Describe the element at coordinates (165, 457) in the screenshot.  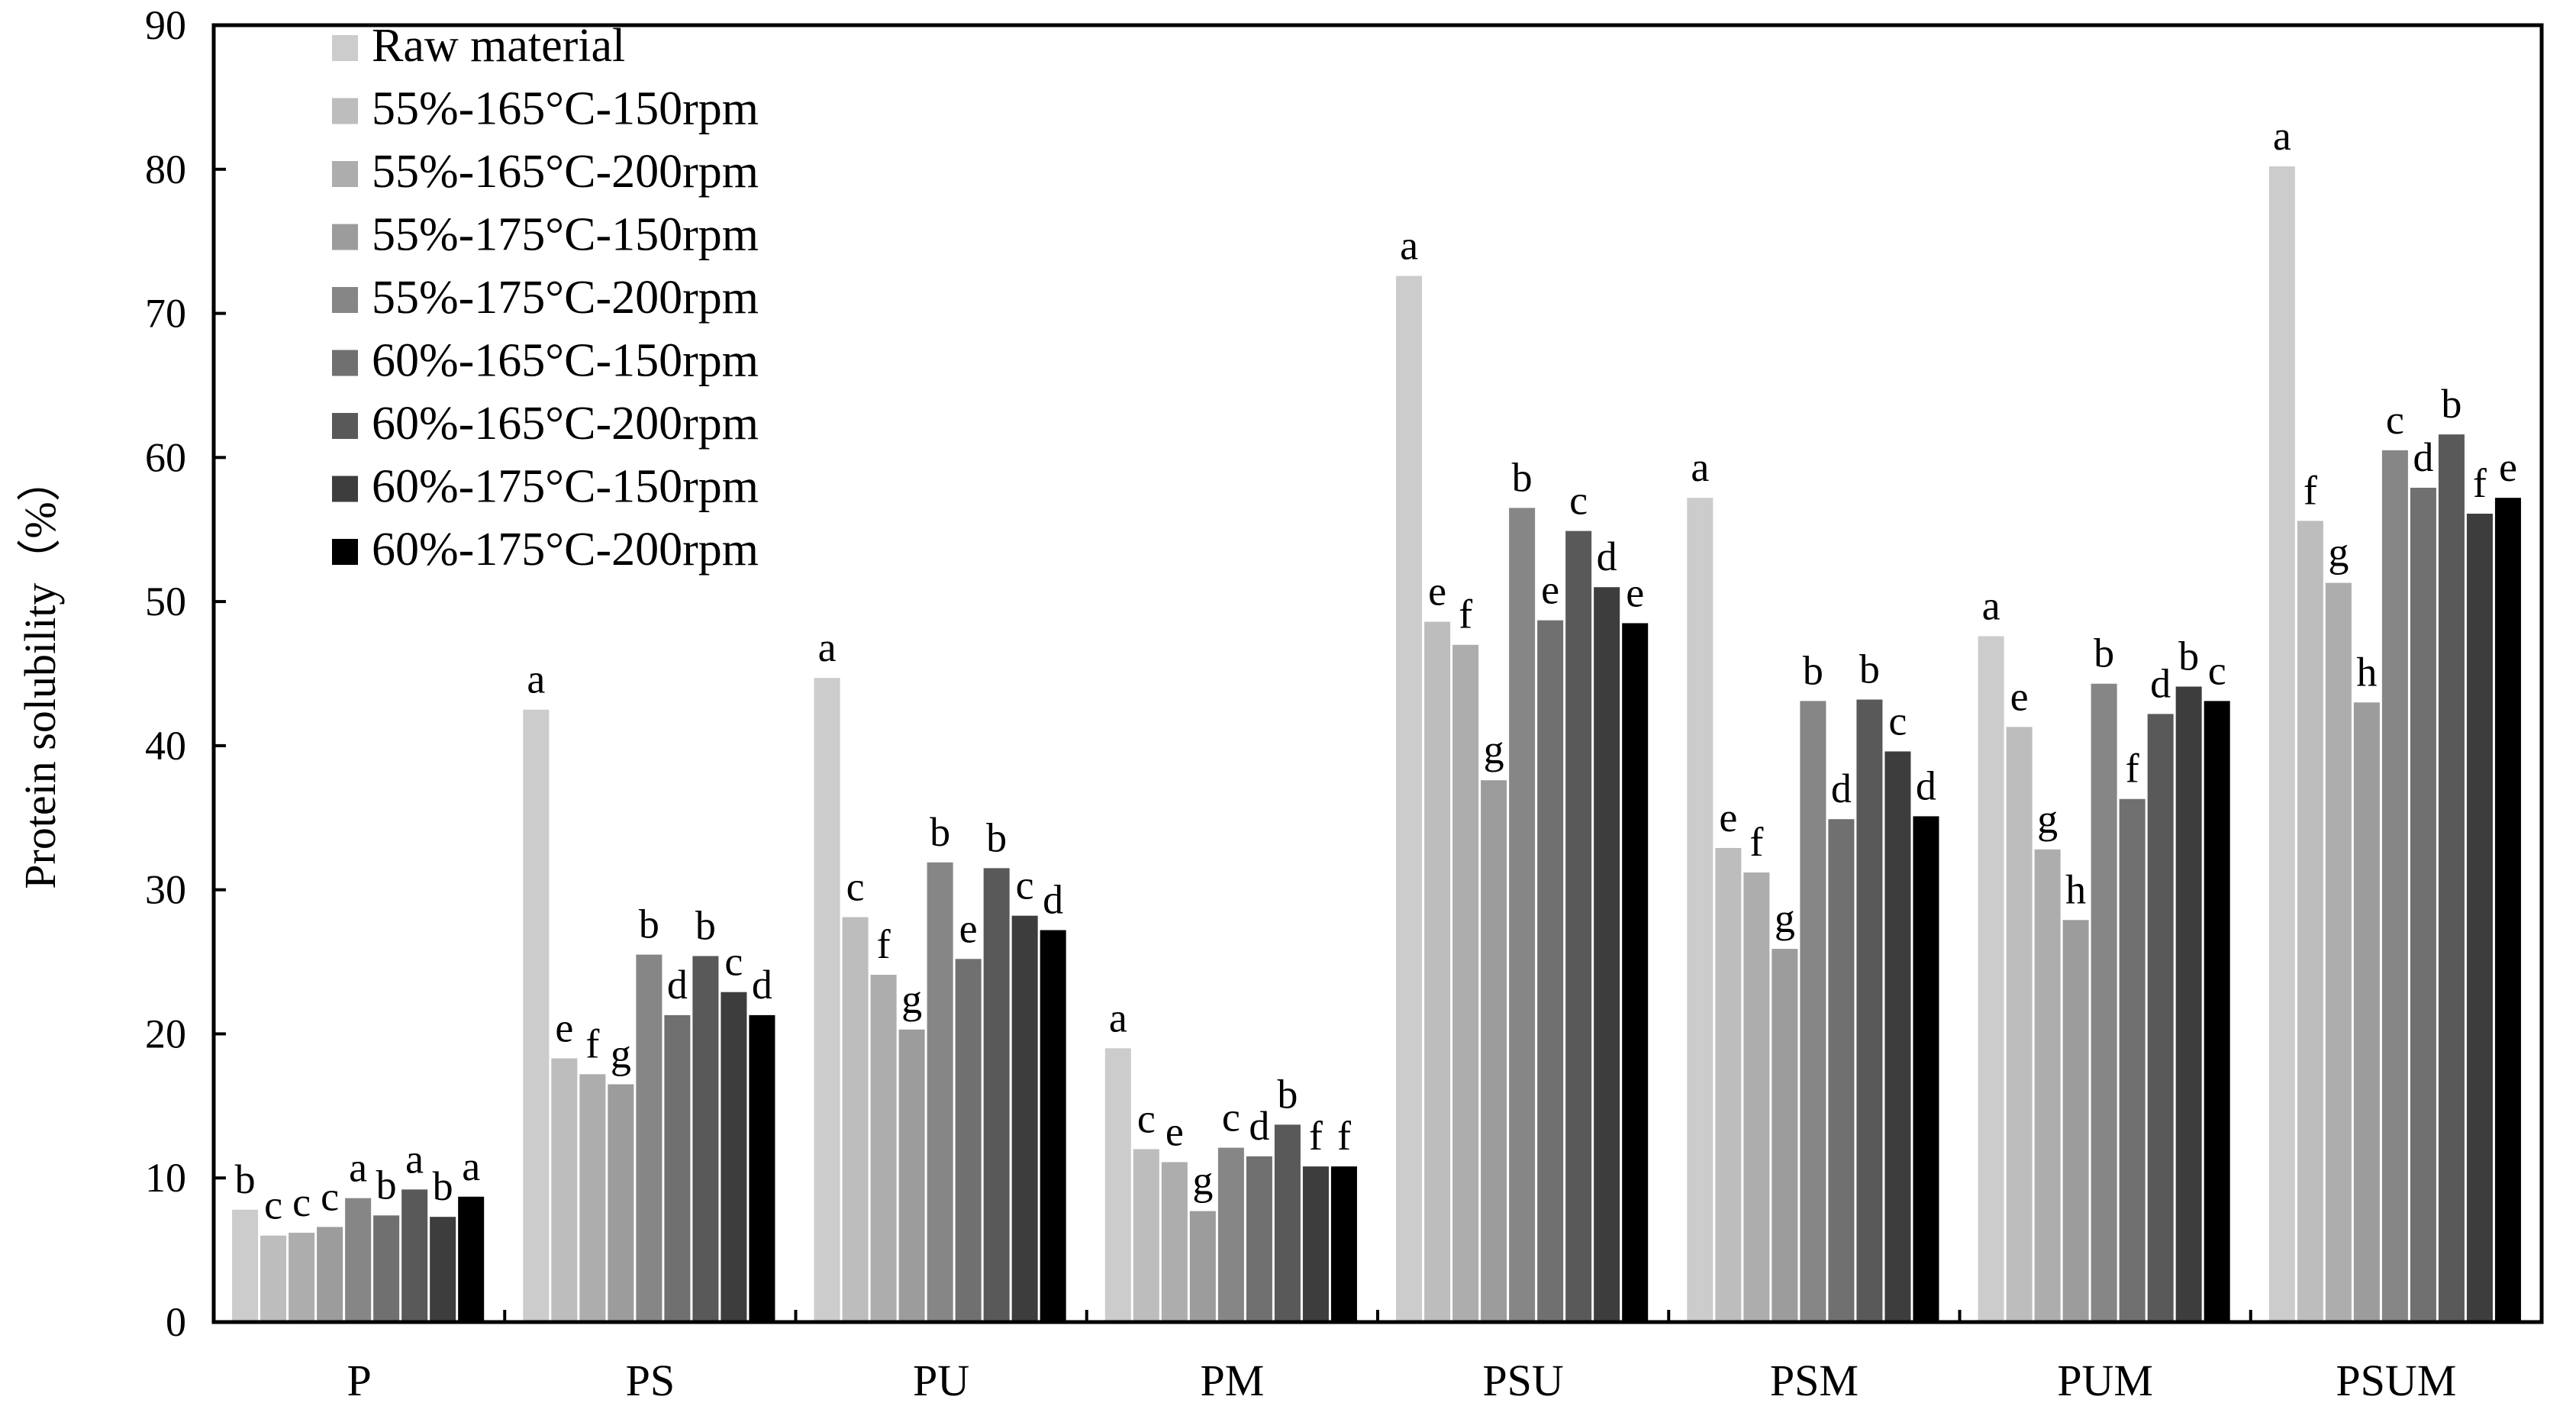
I see `y-tick-label: 60` at that location.